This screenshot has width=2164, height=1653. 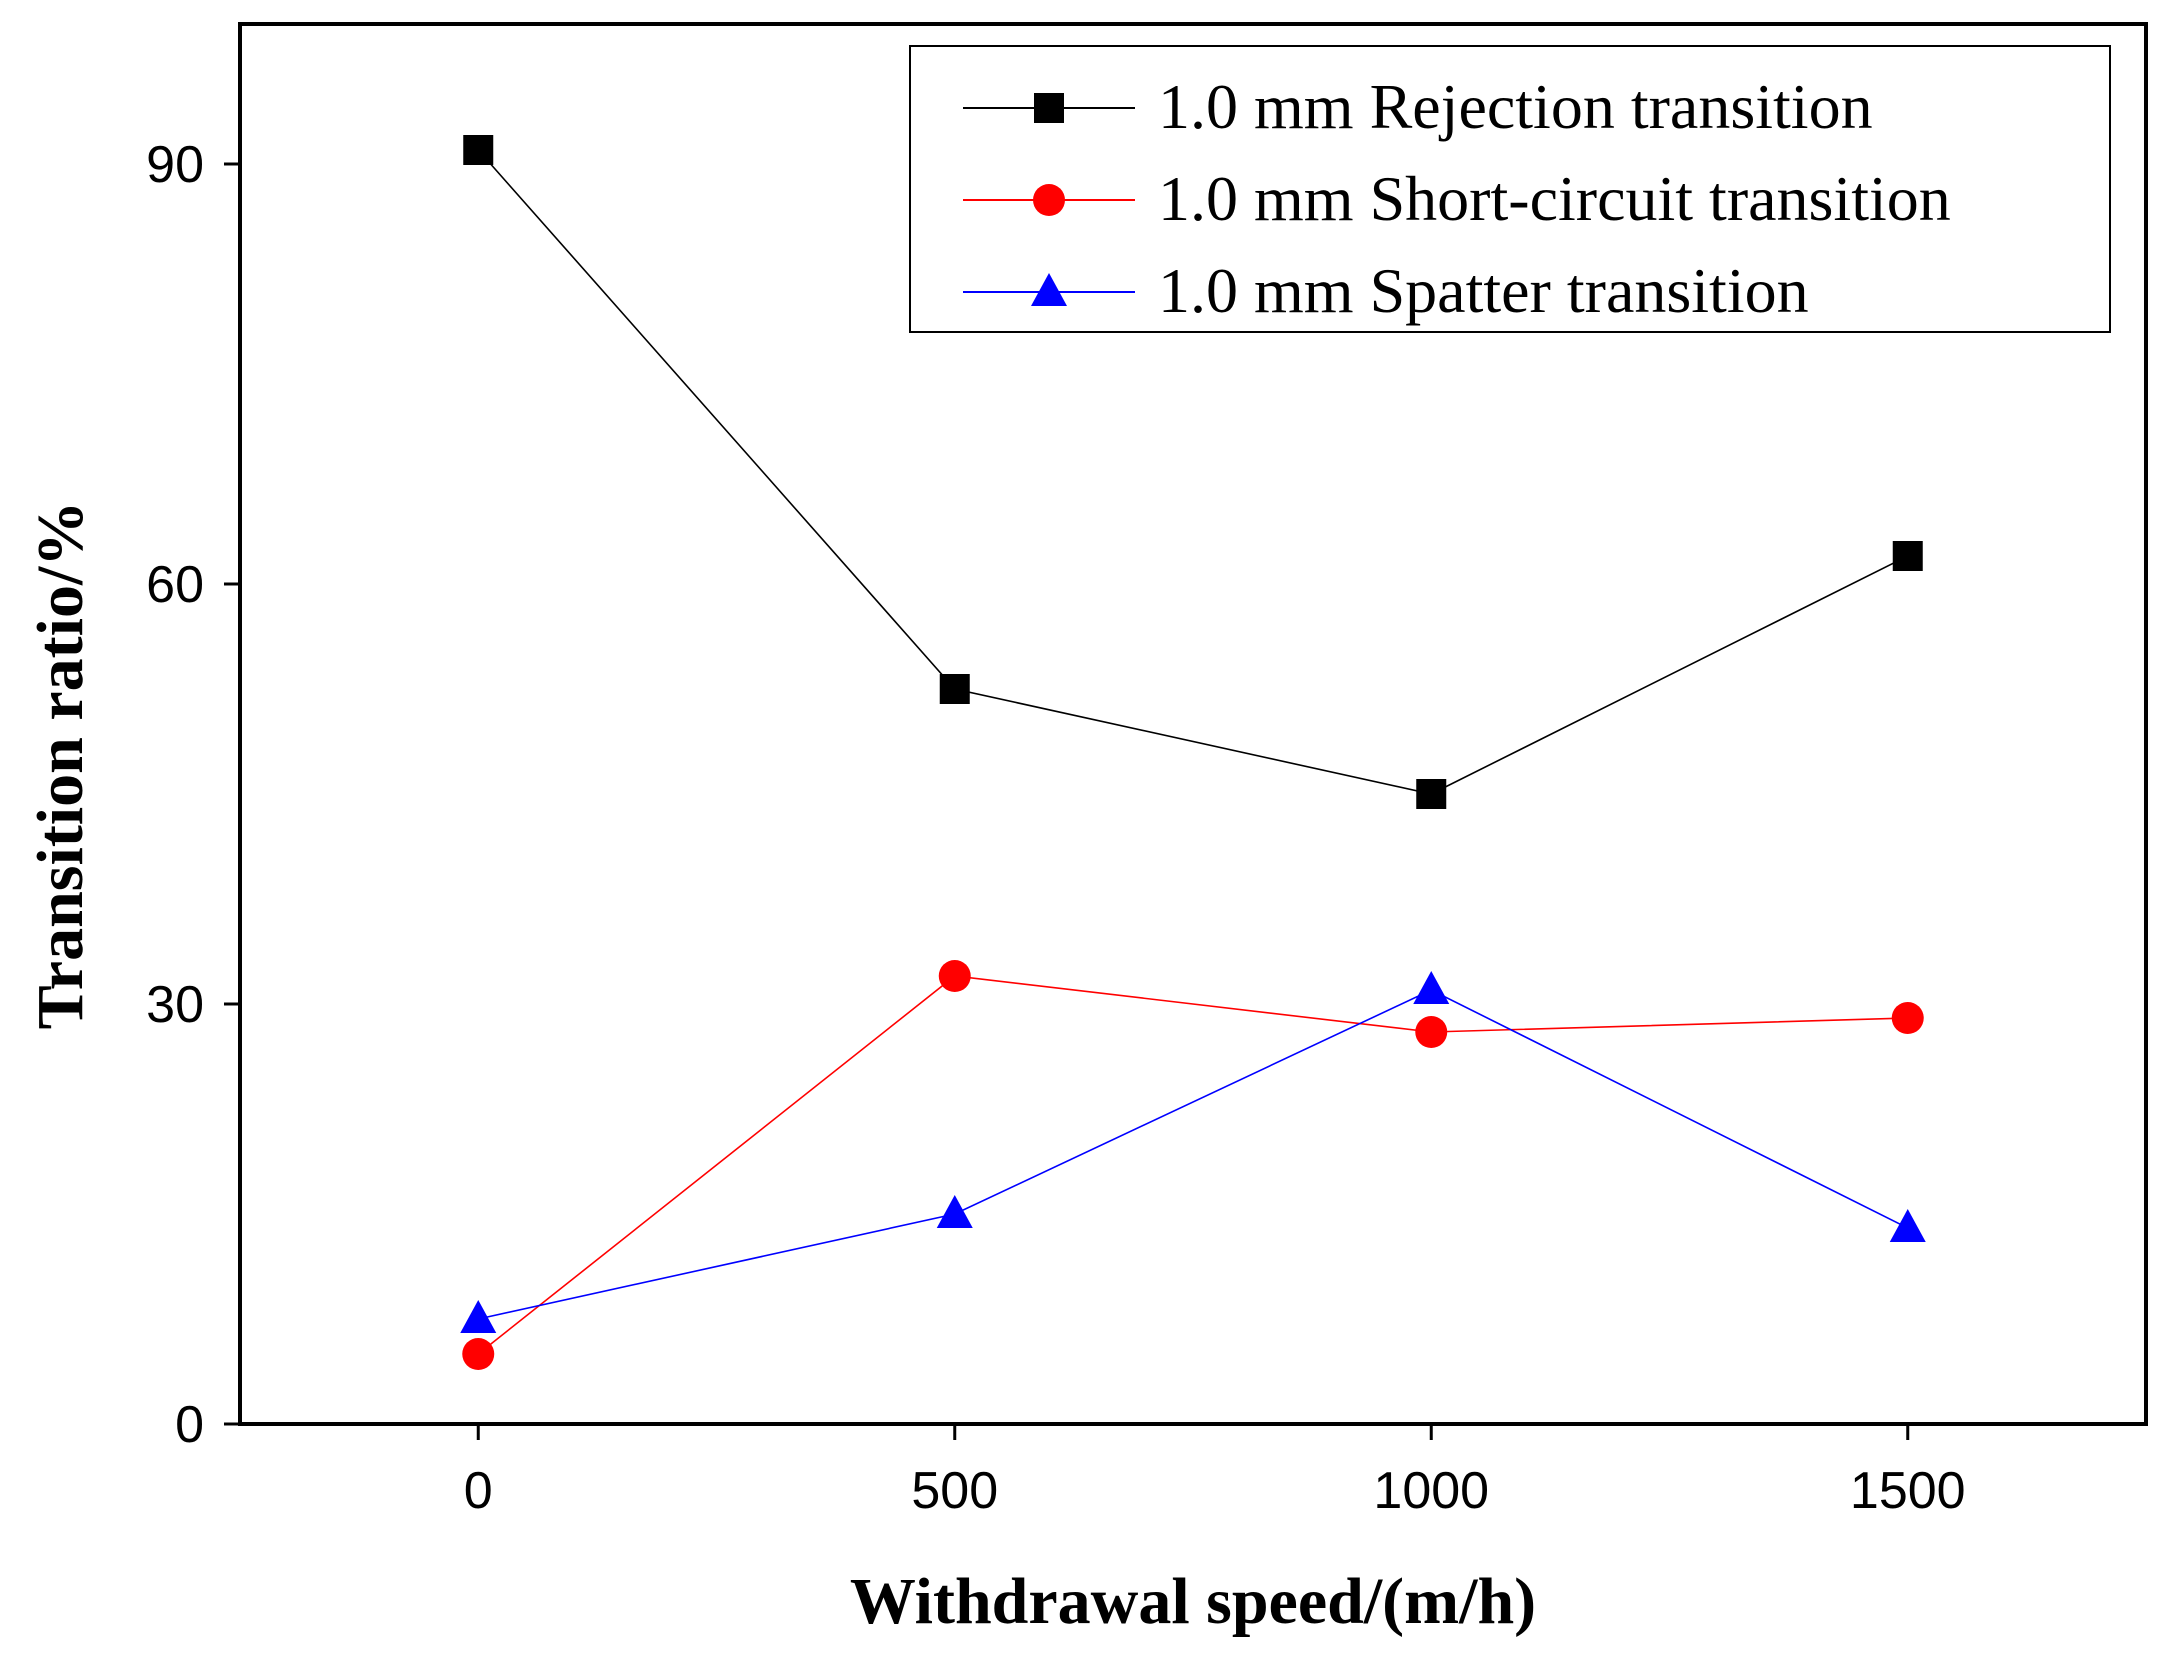 What do you see at coordinates (954, 1491) in the screenshot?
I see `x-tick-label: 500` at bounding box center [954, 1491].